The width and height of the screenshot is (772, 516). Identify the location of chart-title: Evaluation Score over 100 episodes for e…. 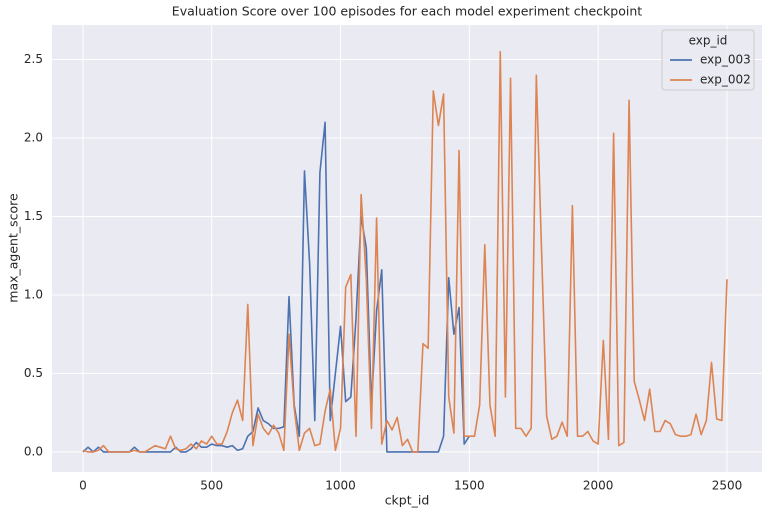
(407, 11).